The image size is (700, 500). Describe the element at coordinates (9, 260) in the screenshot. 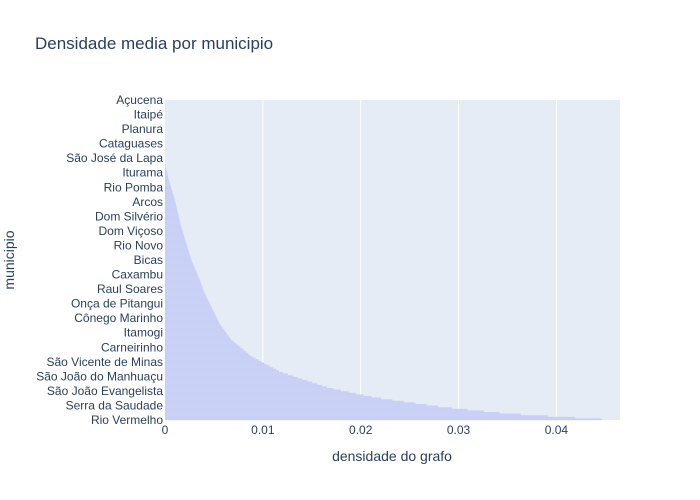

I see `y-axis-title: municipio` at that location.